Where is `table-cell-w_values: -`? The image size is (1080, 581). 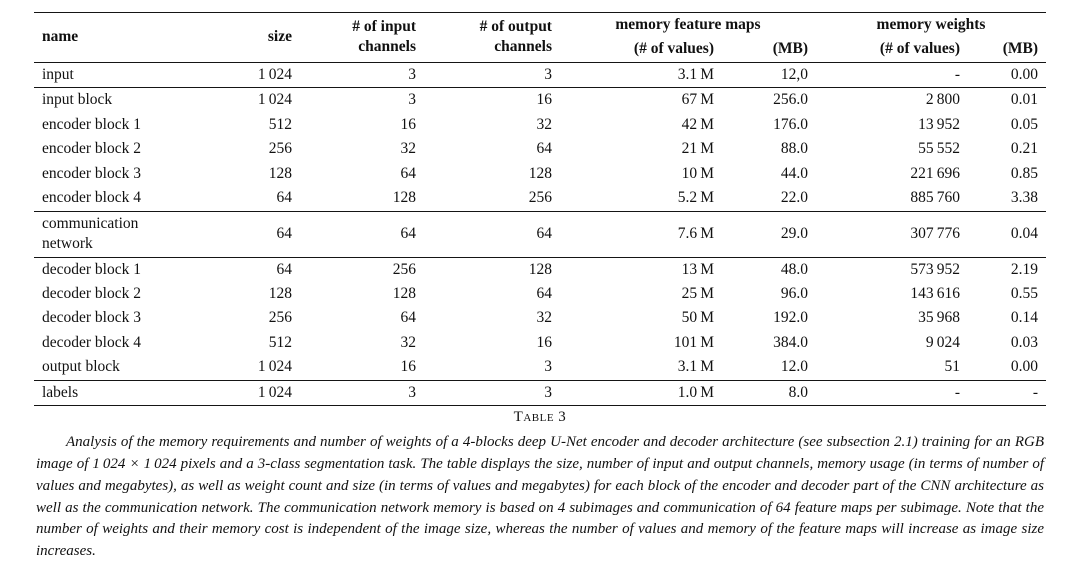 table-cell-w_values: - is located at coordinates (892, 393).